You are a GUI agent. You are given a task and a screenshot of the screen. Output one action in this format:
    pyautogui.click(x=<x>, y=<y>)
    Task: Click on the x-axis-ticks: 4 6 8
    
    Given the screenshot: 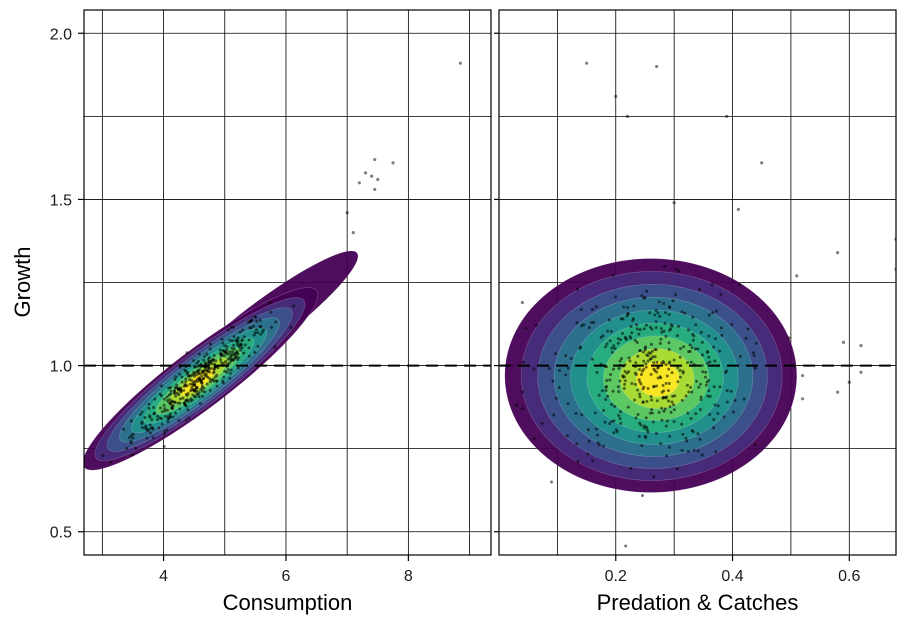 What is the action you would take?
    pyautogui.click(x=286, y=570)
    